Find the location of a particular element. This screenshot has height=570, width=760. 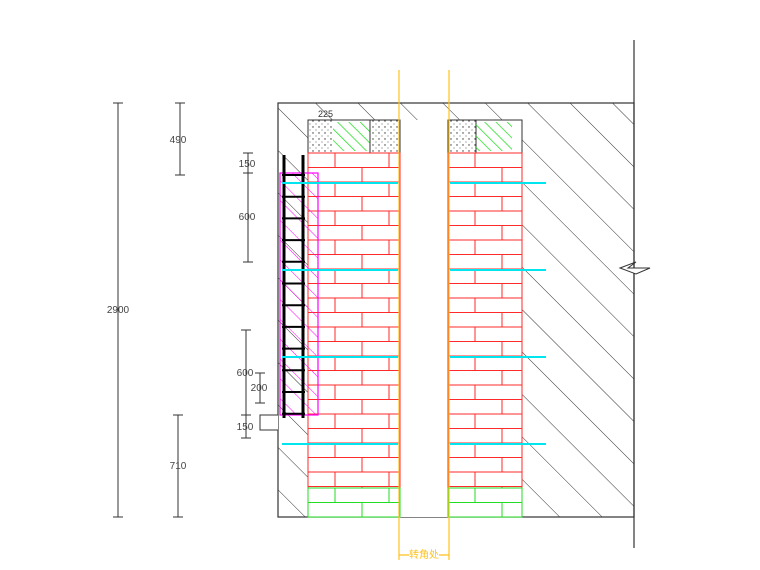

dim-upper-small: 150 is located at coordinates (247, 164).